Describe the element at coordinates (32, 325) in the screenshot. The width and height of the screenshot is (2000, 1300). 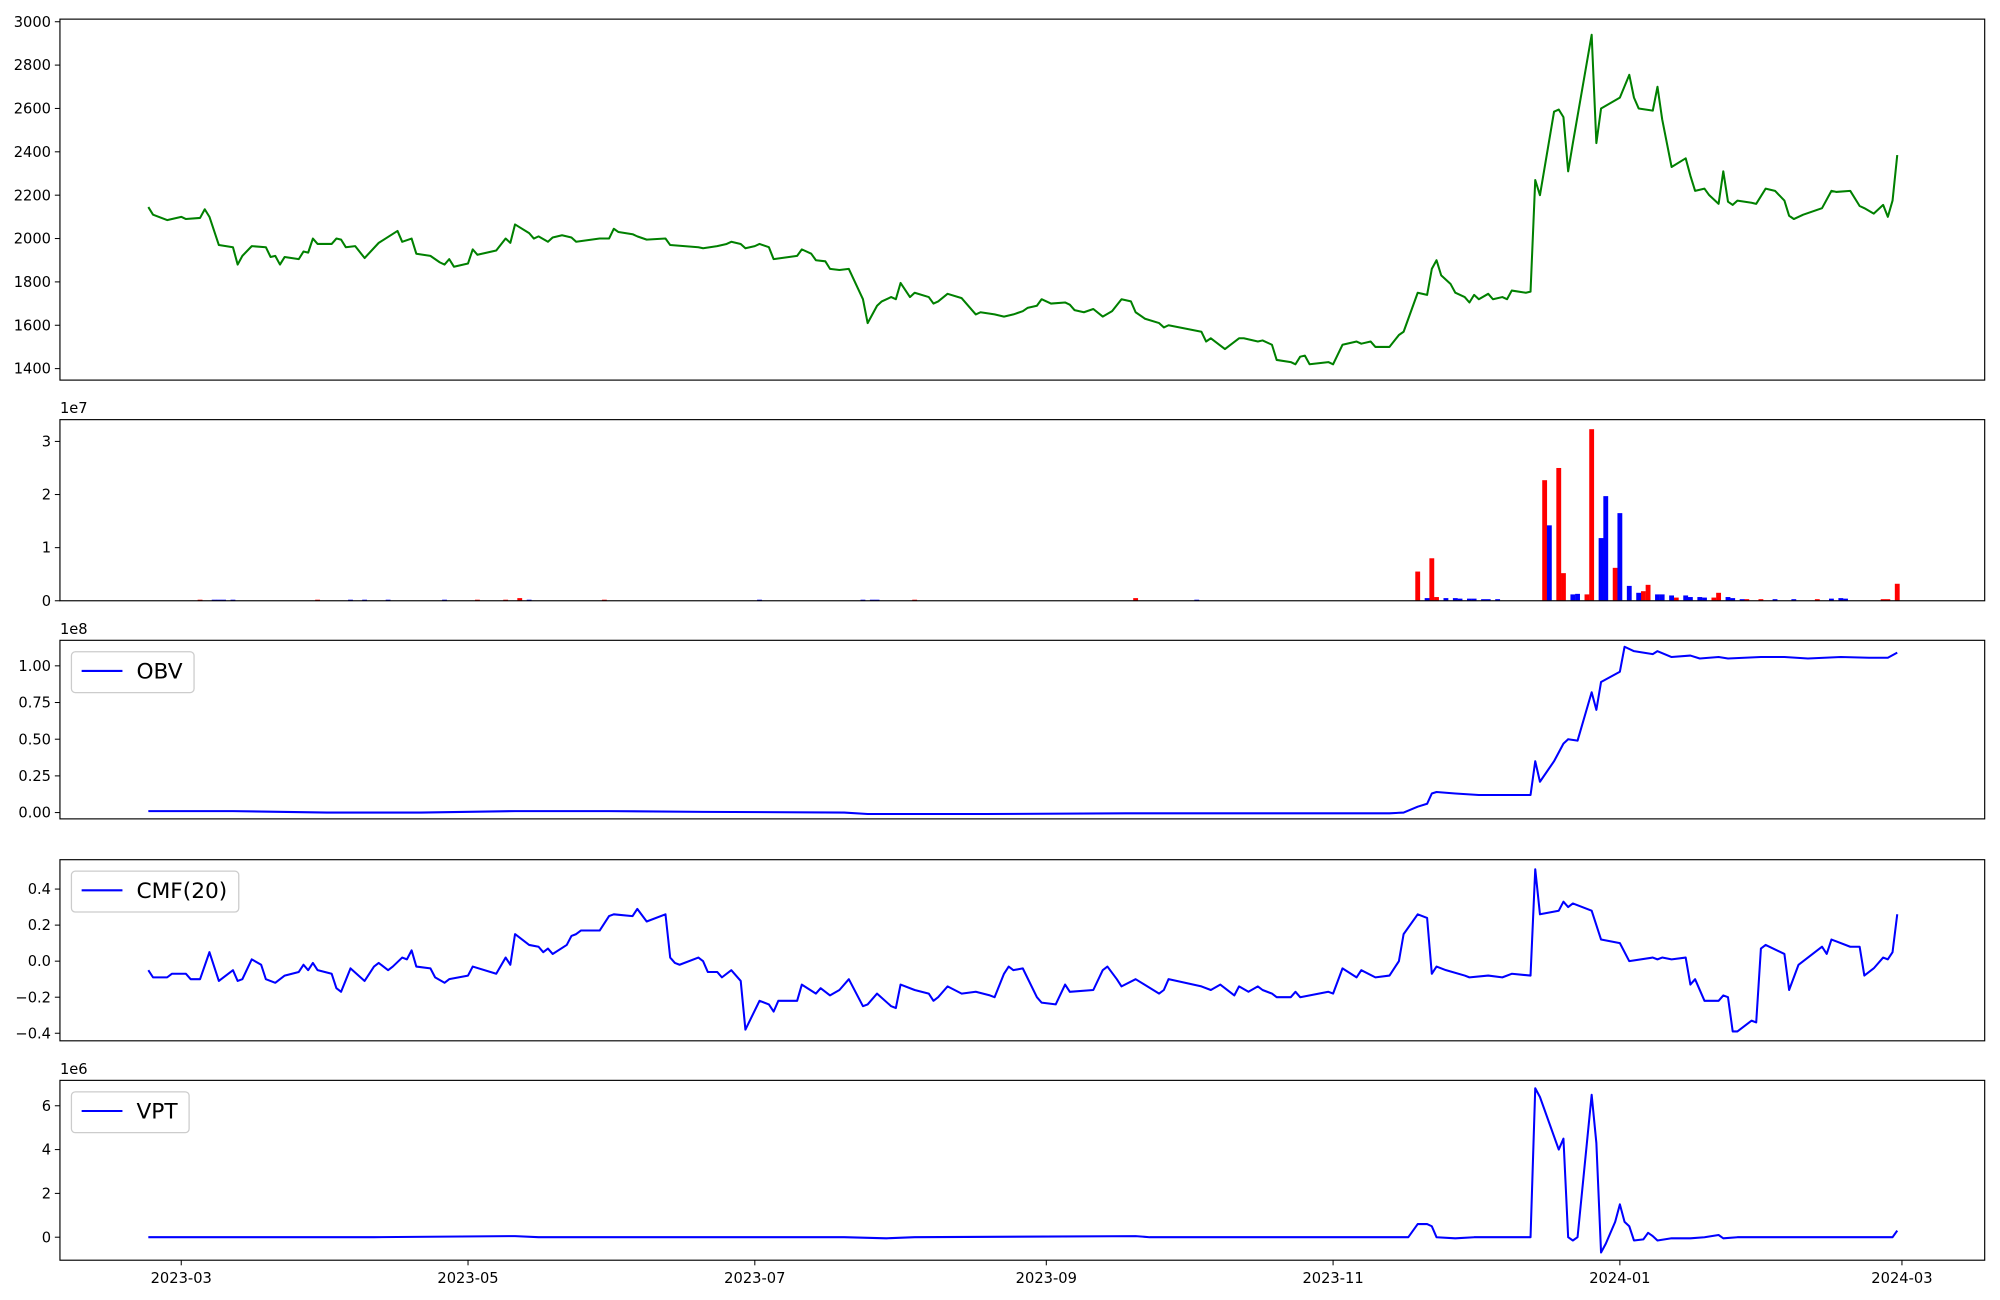
I see `y-tick-label: 1600` at that location.